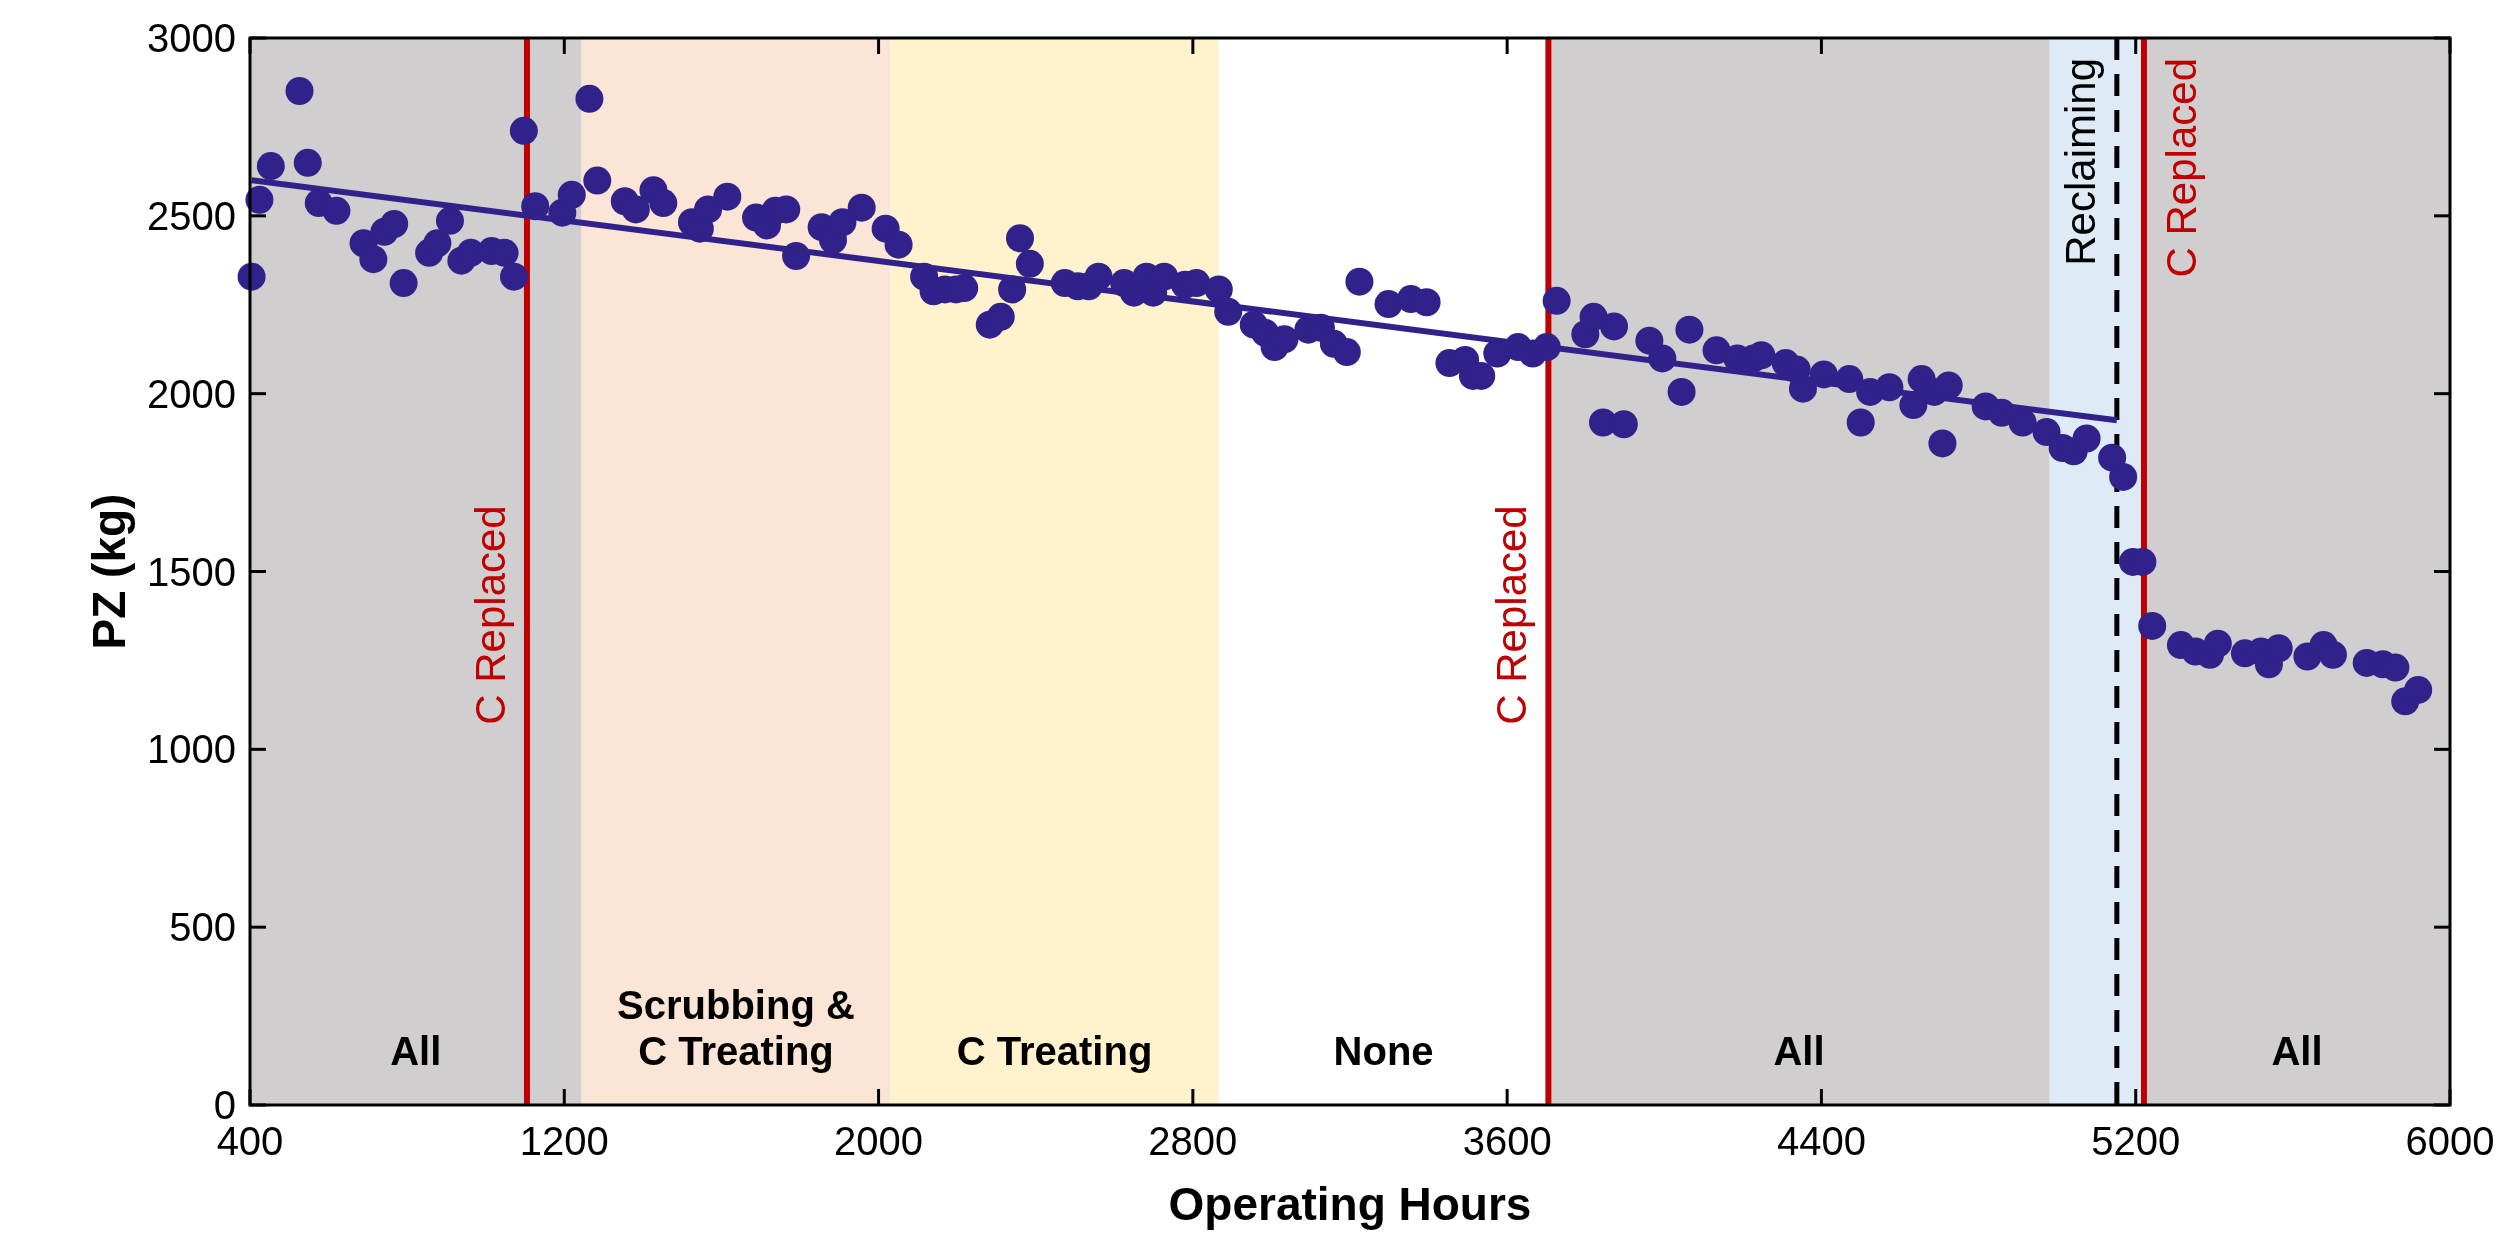 The width and height of the screenshot is (2511, 1260). Describe the element at coordinates (1821, 1141) in the screenshot. I see `x-tick-label: 4400` at that location.